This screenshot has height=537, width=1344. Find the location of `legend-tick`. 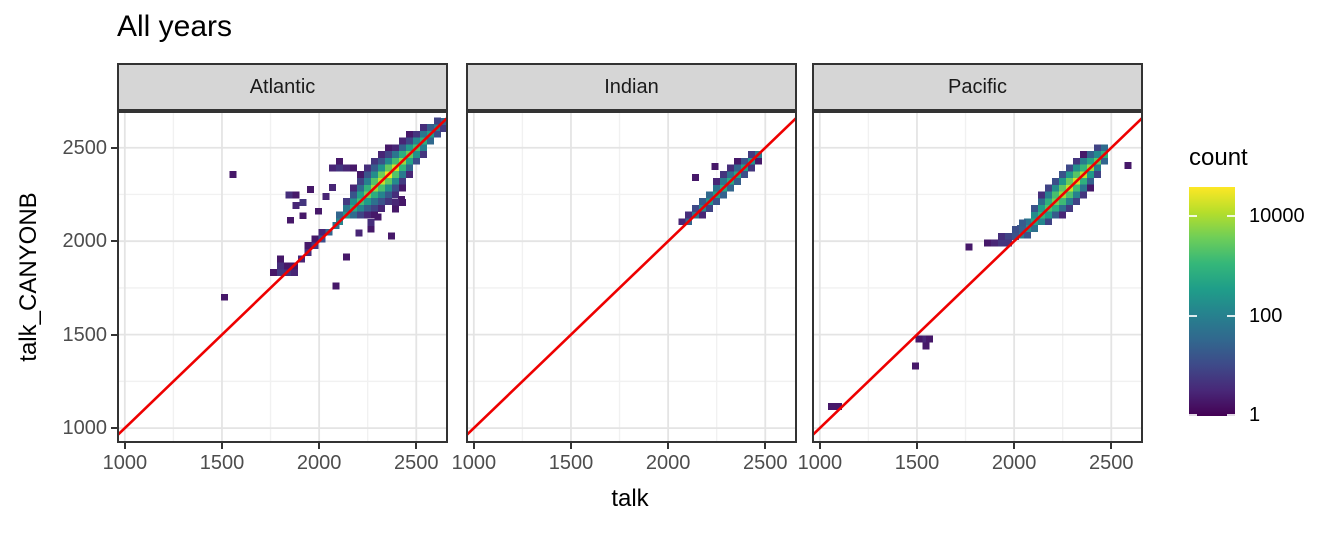

legend-tick is located at coordinates (1231, 415).